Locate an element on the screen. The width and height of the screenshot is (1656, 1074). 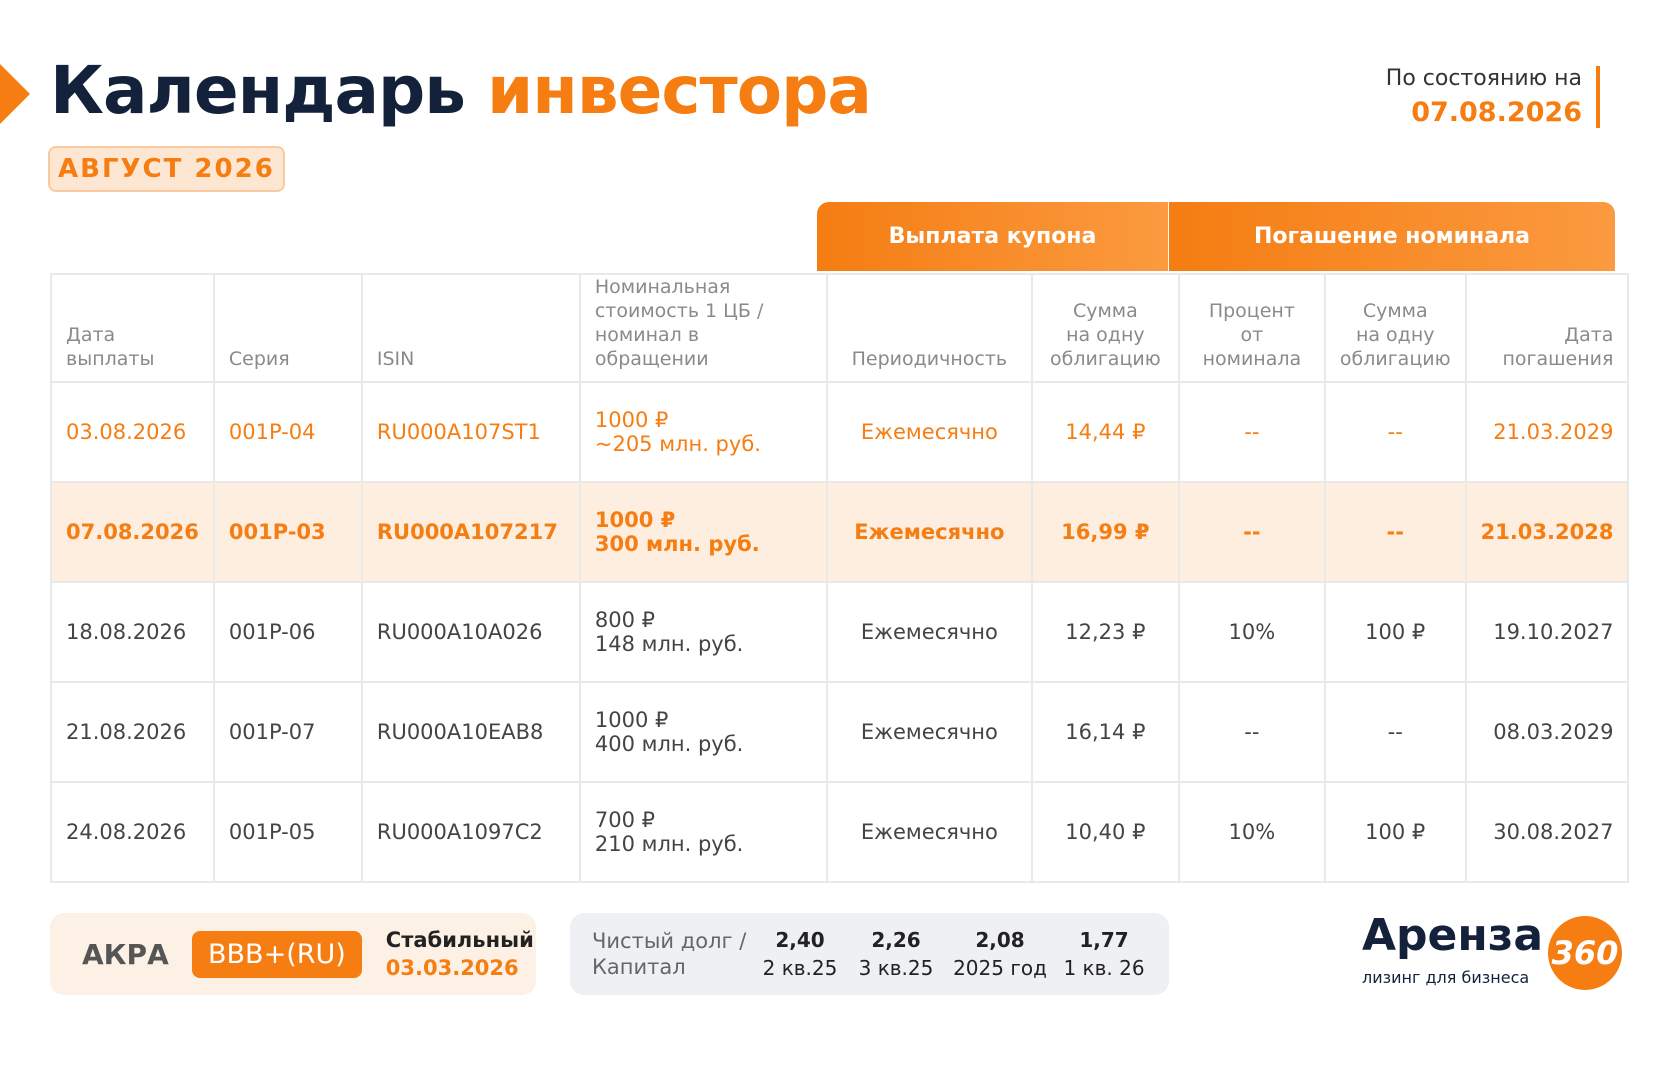
cell: 21.03.2028 is located at coordinates (1547, 532).